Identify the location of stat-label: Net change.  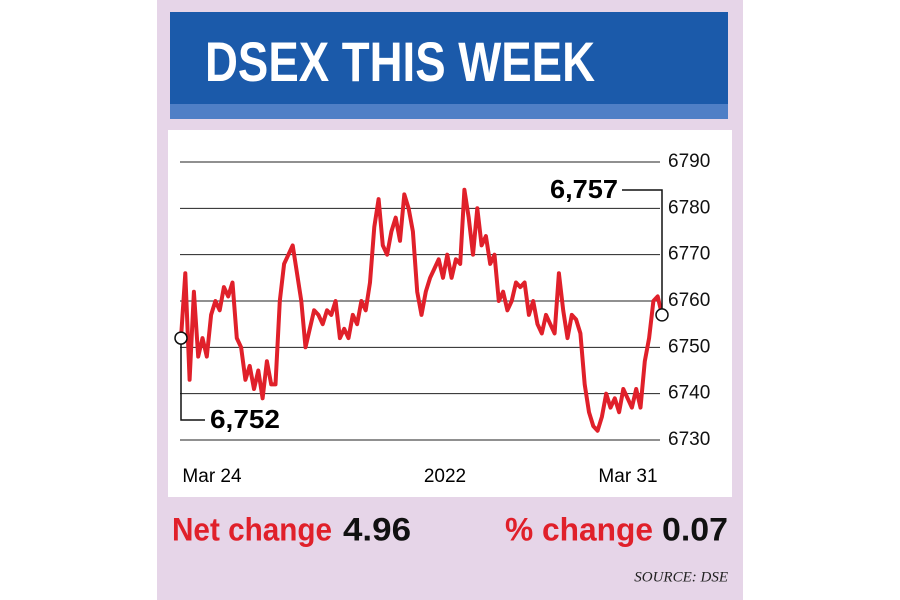
(252, 529).